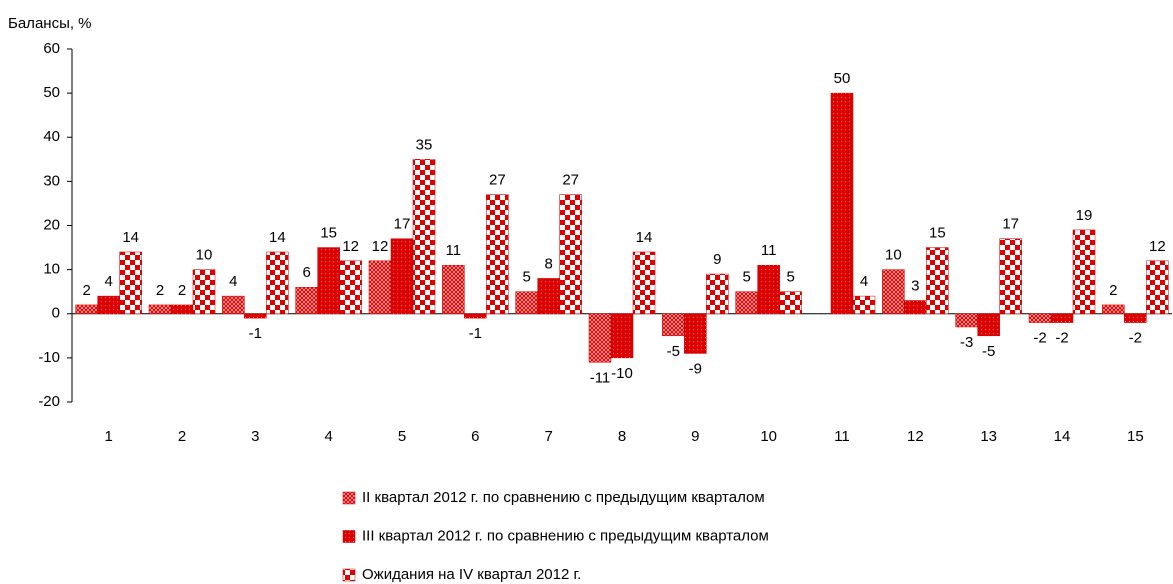  Describe the element at coordinates (622, 373) in the screenshot. I see `value-label: -10` at that location.